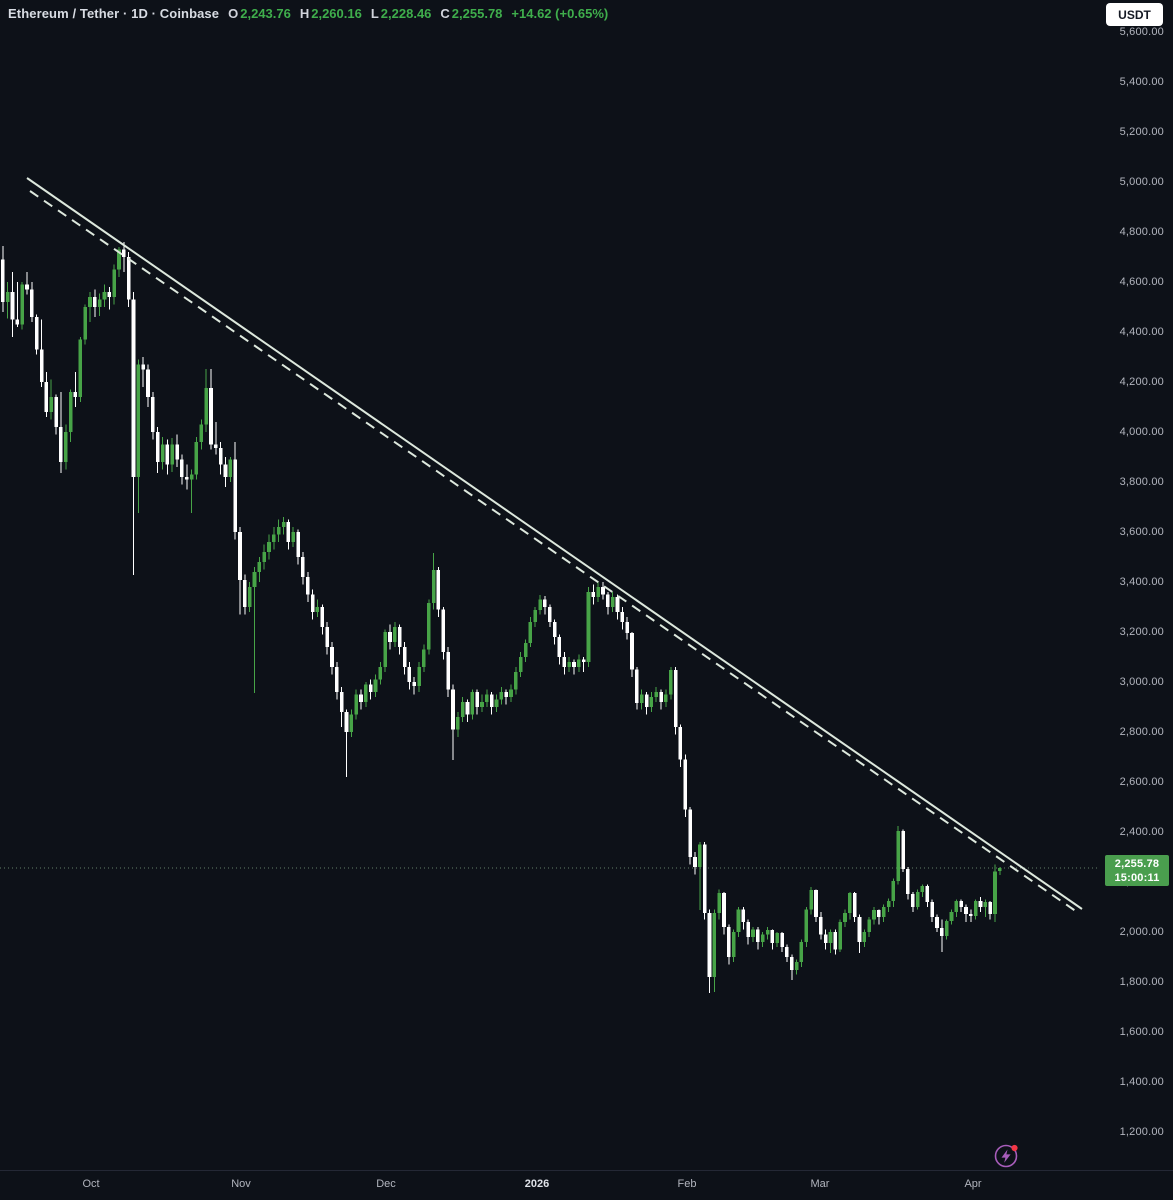 This screenshot has height=1200, width=1173. What do you see at coordinates (1134, 14) in the screenshot?
I see `currency-toggle-button: USDT` at bounding box center [1134, 14].